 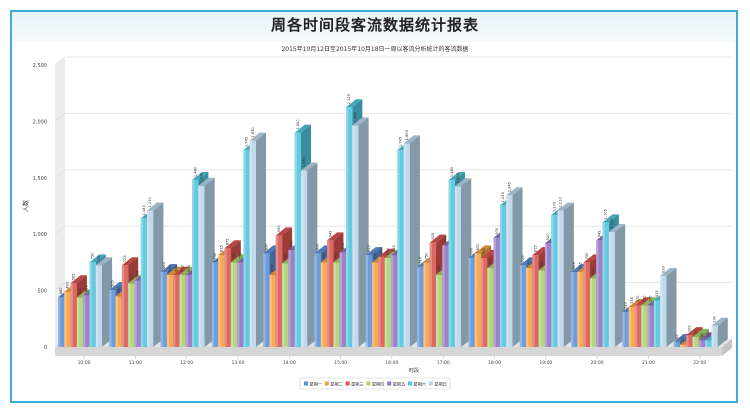 I want to click on data-label: 505, so click(x=112, y=283).